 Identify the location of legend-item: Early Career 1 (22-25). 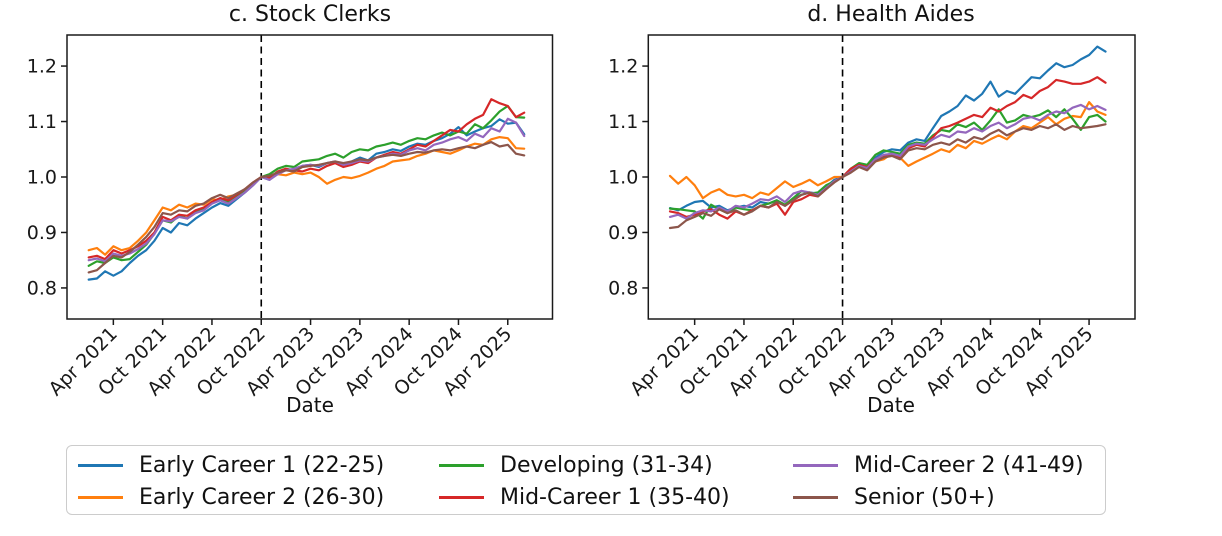
(231, 465).